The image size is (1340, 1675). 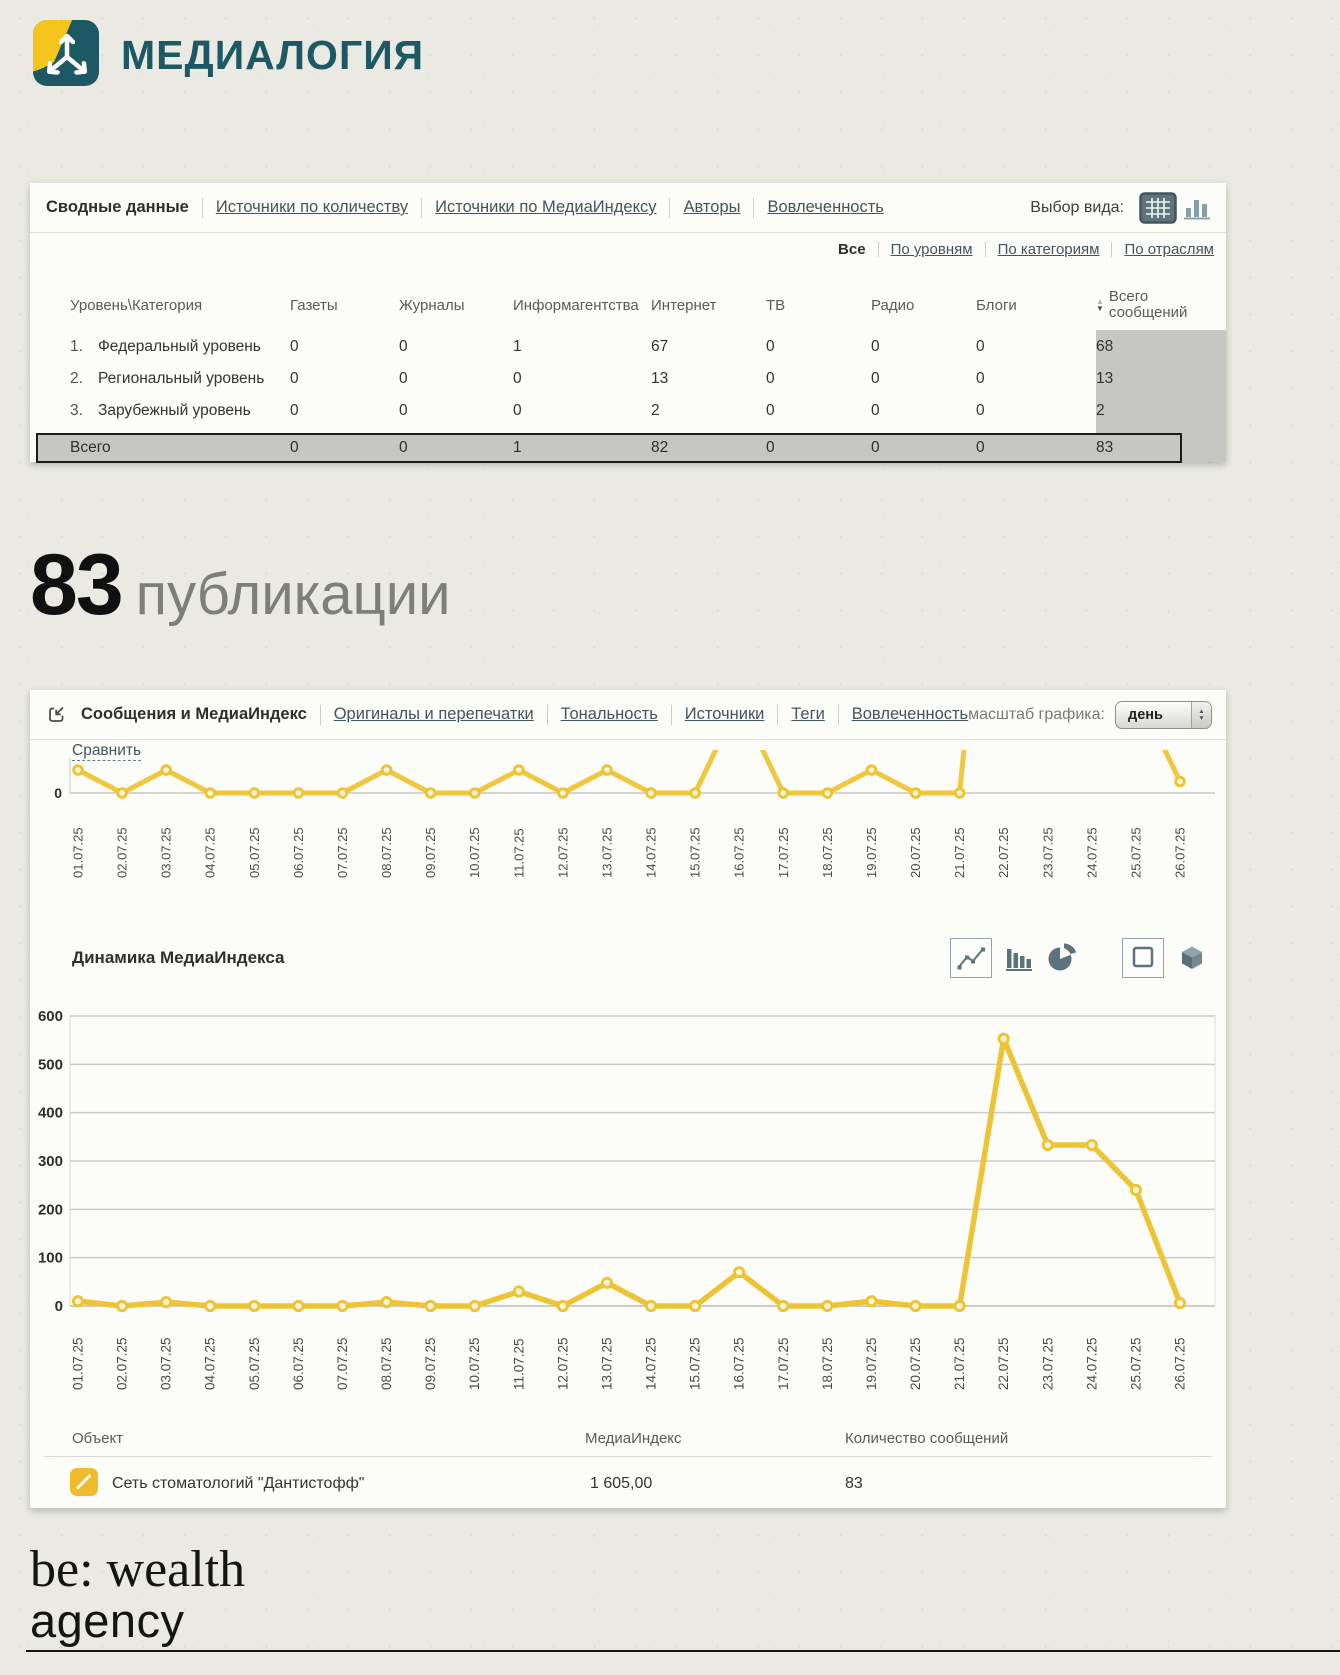 I want to click on x-axis-label: 23.07.25, so click(x=1047, y=1363).